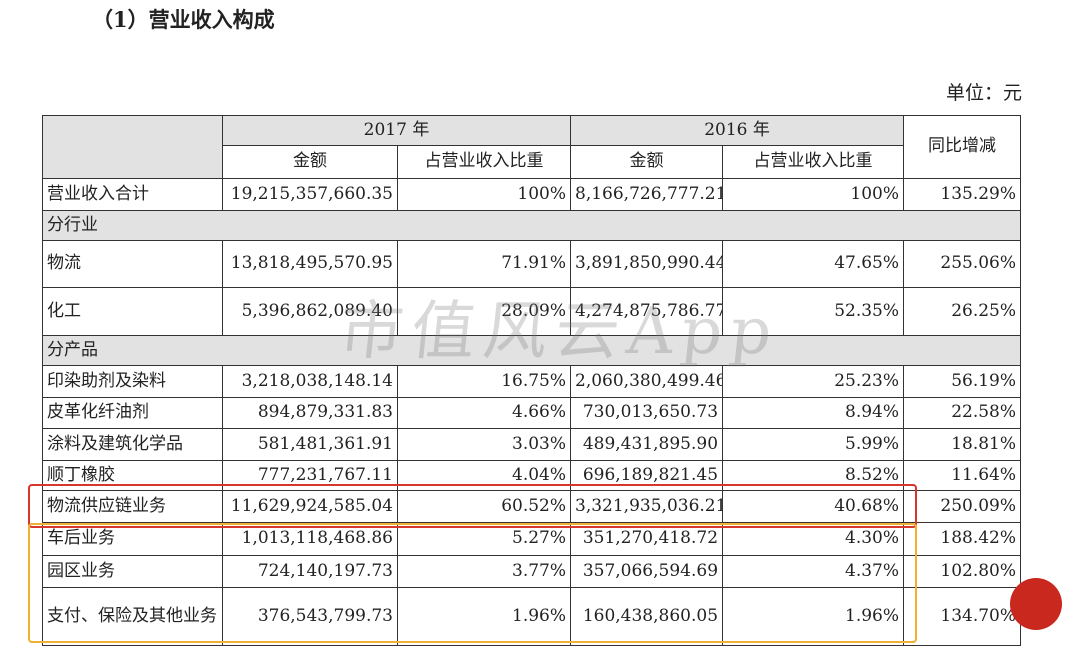 Image resolution: width=1080 pixels, height=650 pixels. What do you see at coordinates (183, 19) in the screenshot?
I see `section-title: （1）营业收入构成` at bounding box center [183, 19].